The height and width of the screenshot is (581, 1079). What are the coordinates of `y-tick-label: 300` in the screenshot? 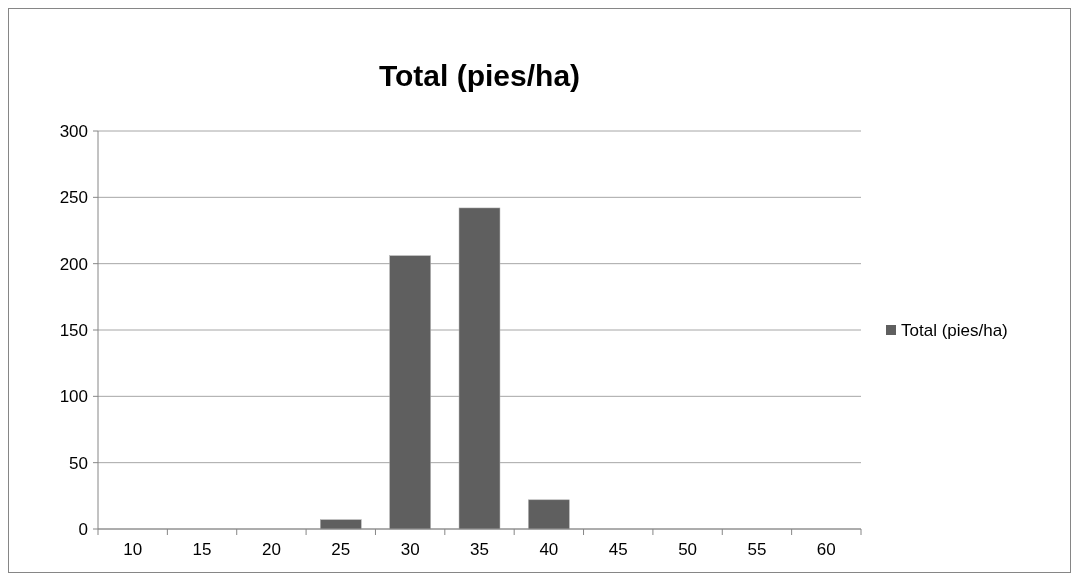 It's located at (73, 131).